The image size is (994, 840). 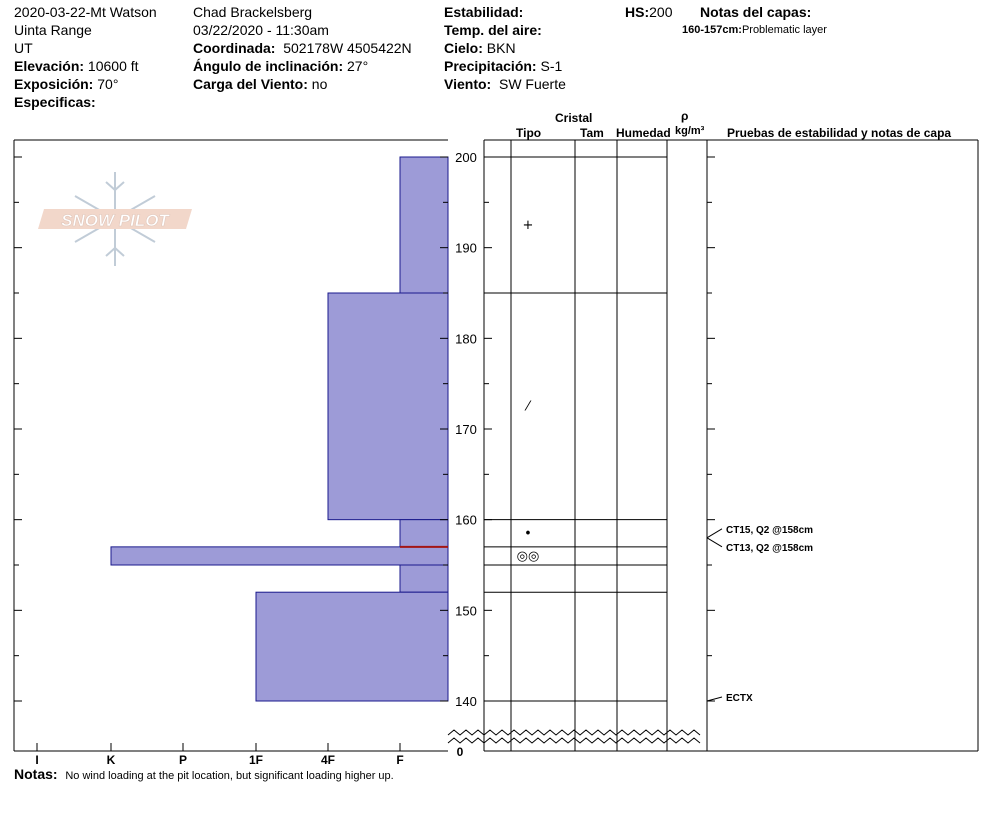 I want to click on exposure-row: Exposición: 70°, so click(x=66, y=84).